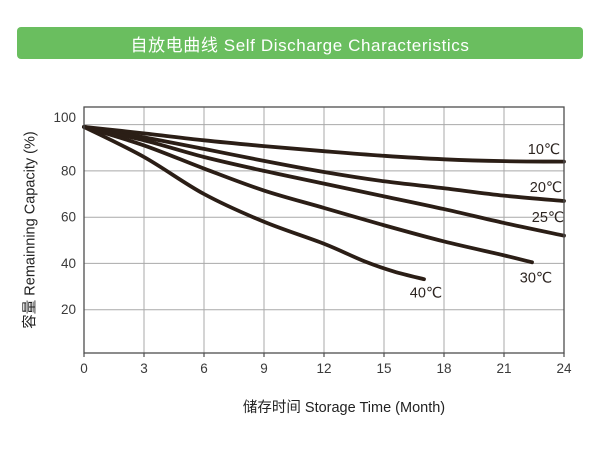  I want to click on chart-title-bar: 自放电曲线 Self Discharge Characteristics, so click(300, 43).